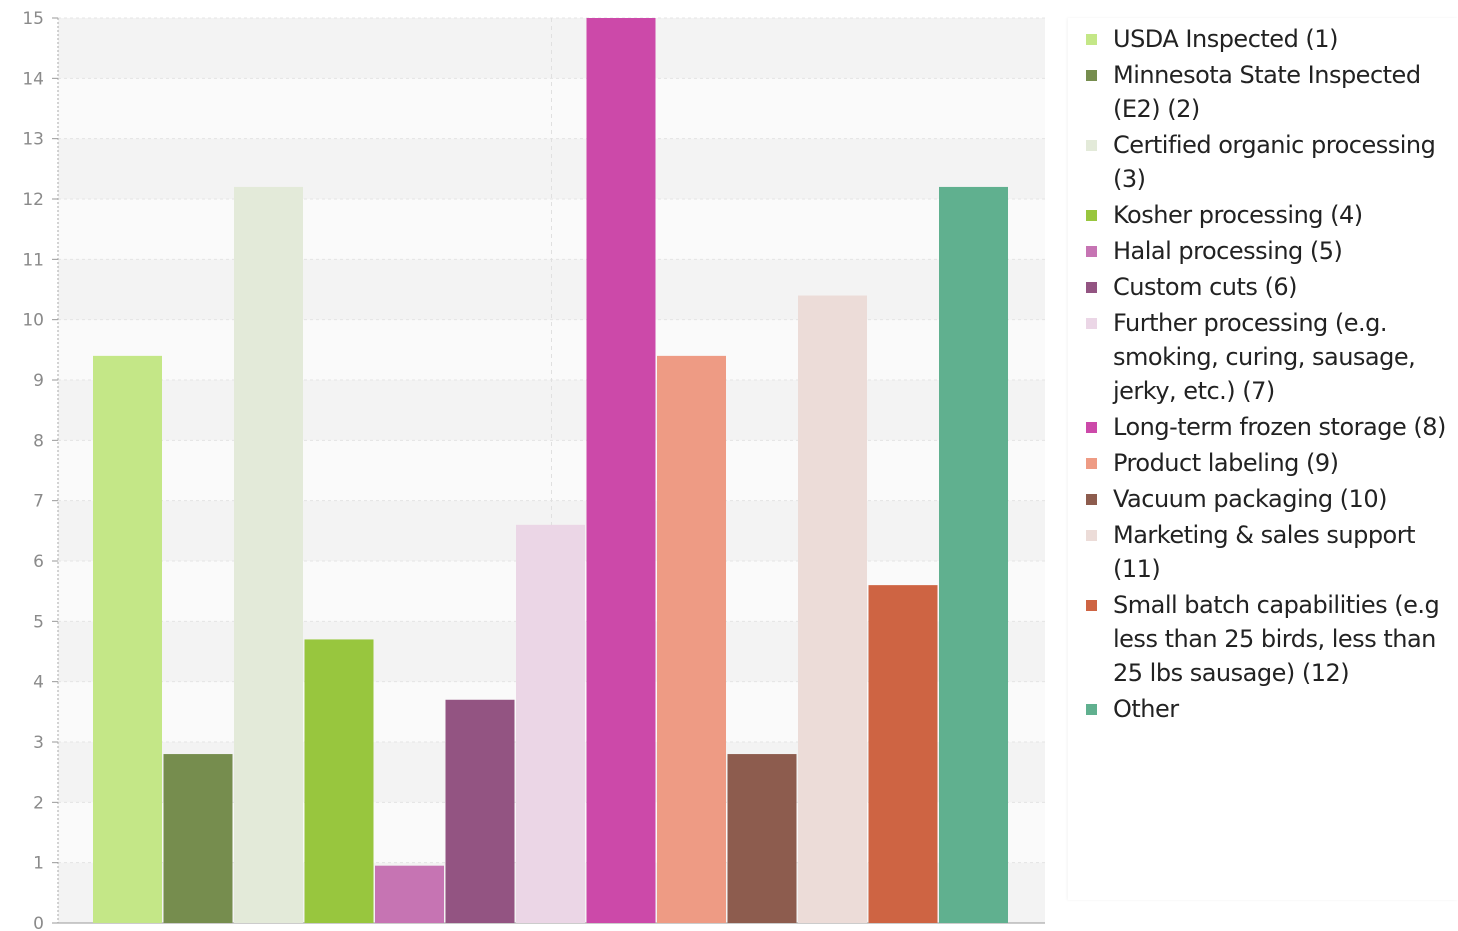  What do you see at coordinates (1226, 463) in the screenshot?
I see `legend-label: Product labeling (9)` at bounding box center [1226, 463].